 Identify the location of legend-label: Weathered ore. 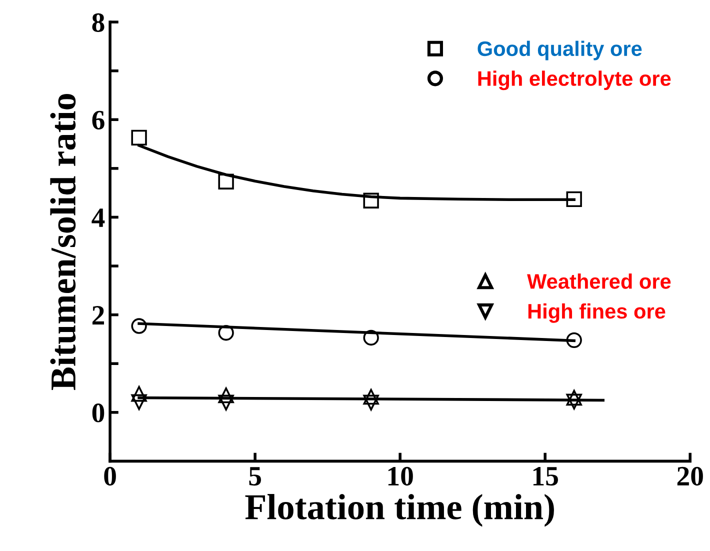
(599, 281).